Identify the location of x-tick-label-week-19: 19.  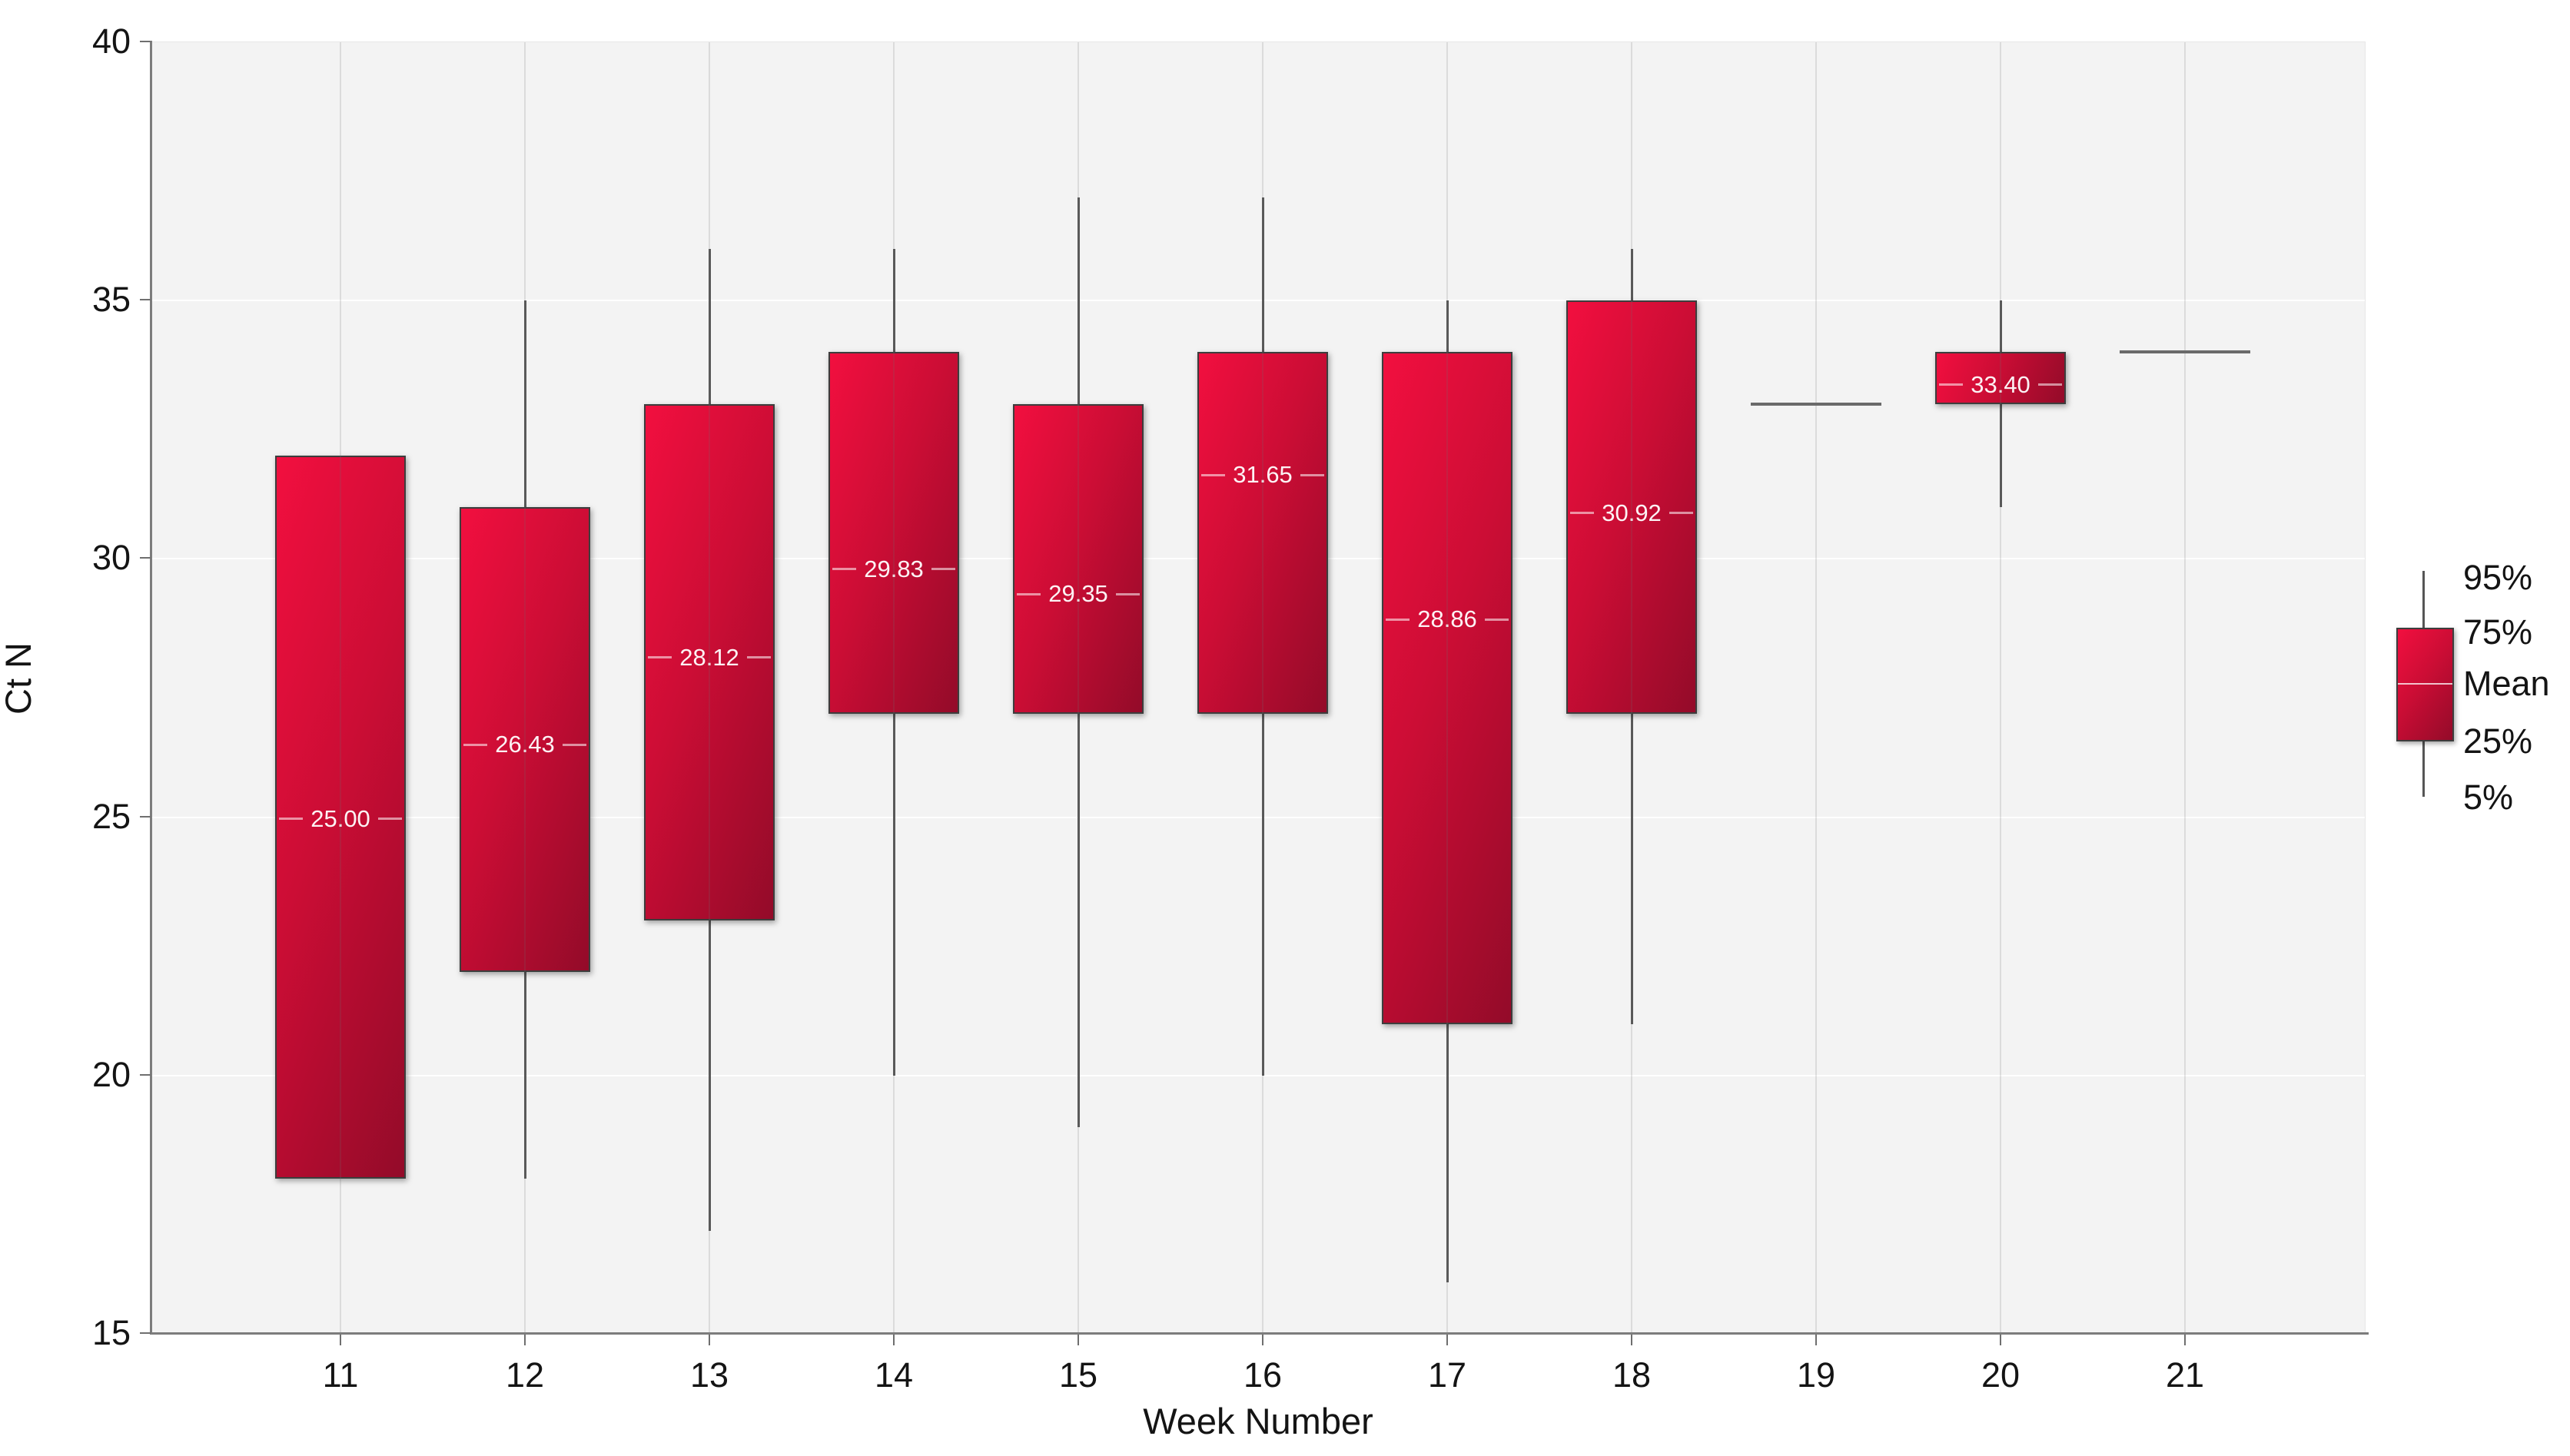
(1816, 1375).